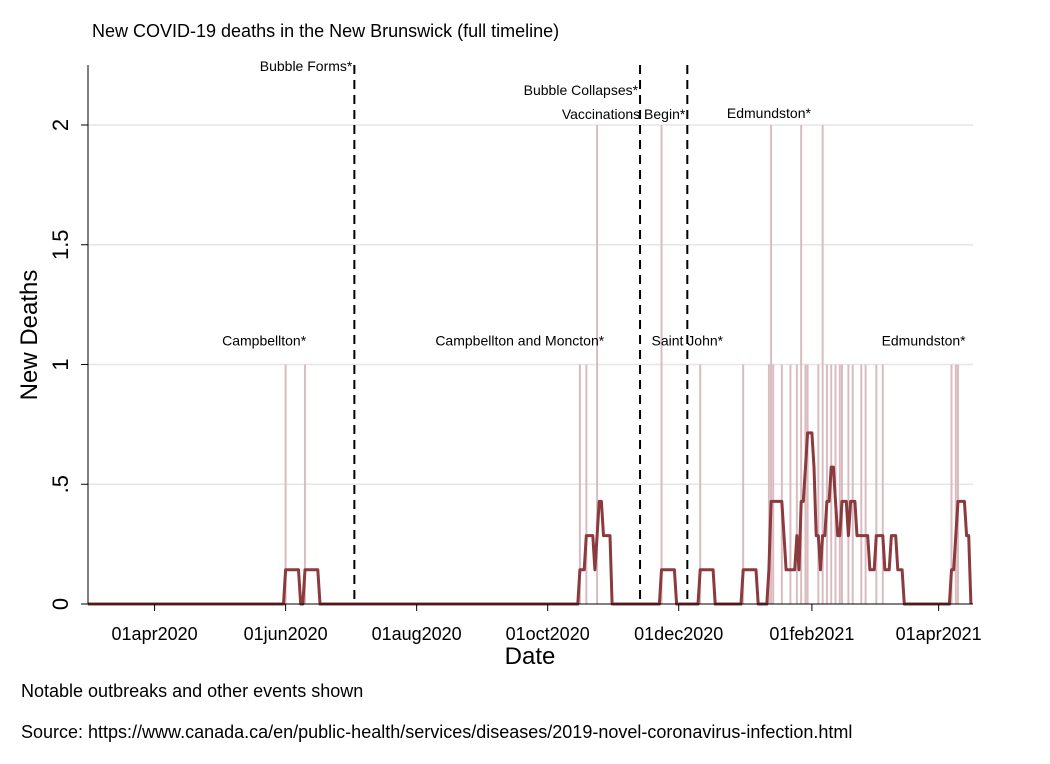 The height and width of the screenshot is (764, 1050). What do you see at coordinates (60, 364) in the screenshot?
I see `y-tick-label: 1` at bounding box center [60, 364].